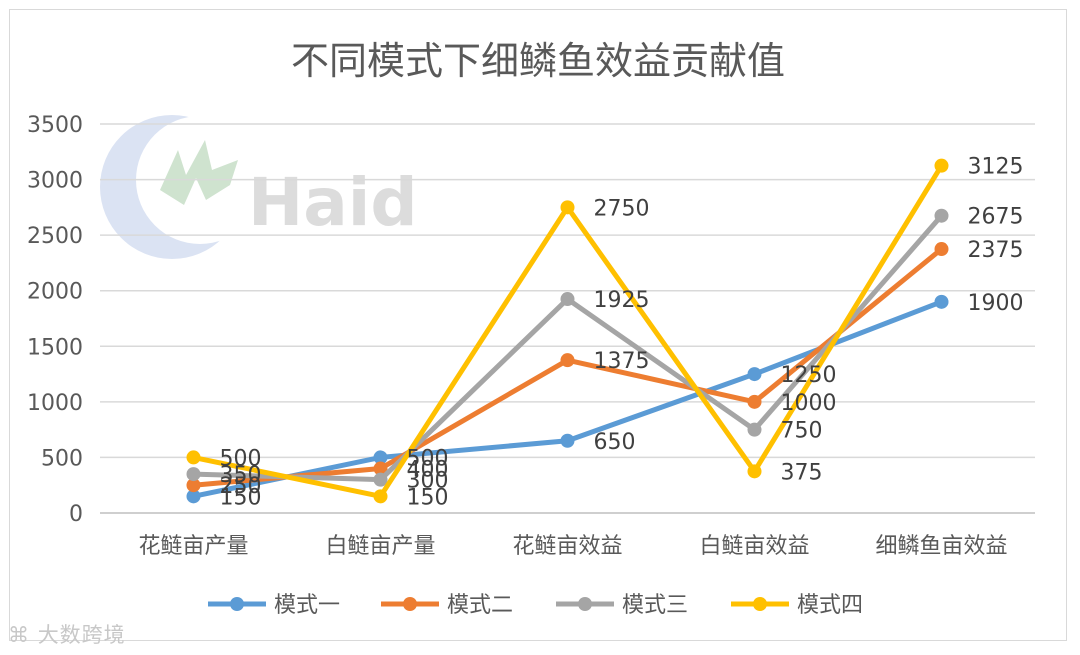  Describe the element at coordinates (76, 514) in the screenshot. I see `y-tick-label: 0` at that location.